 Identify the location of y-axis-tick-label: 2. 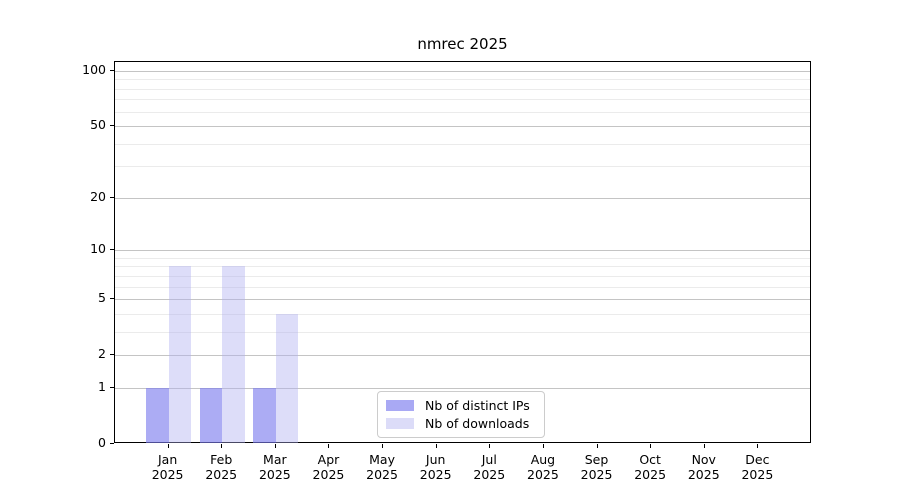
(102, 354).